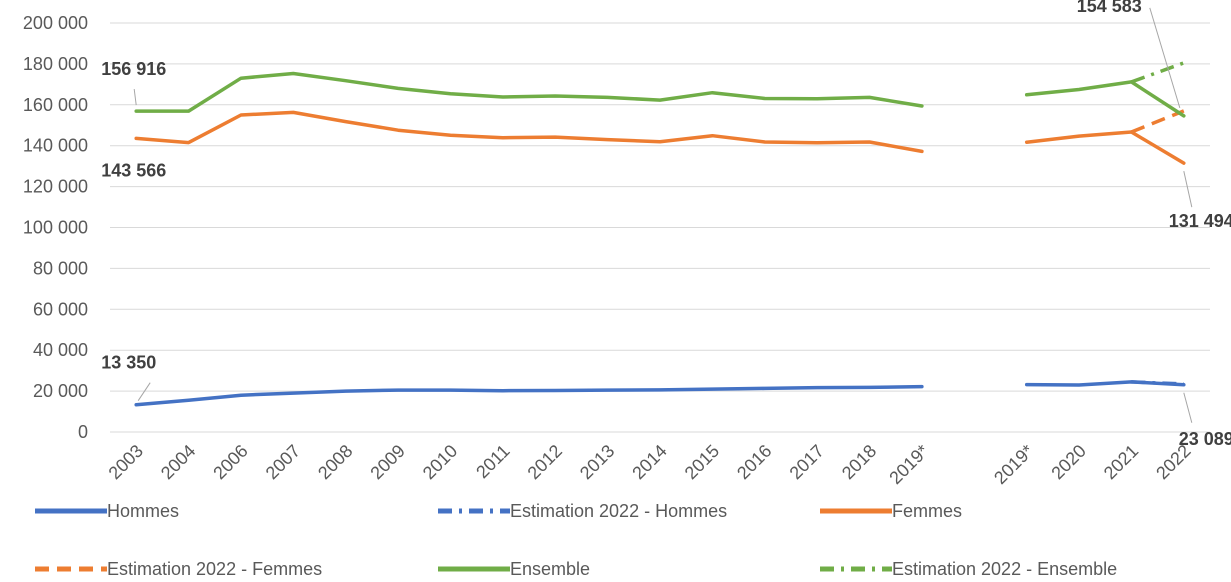  Describe the element at coordinates (807, 462) in the screenshot. I see `x-tick-label: 2017` at that location.